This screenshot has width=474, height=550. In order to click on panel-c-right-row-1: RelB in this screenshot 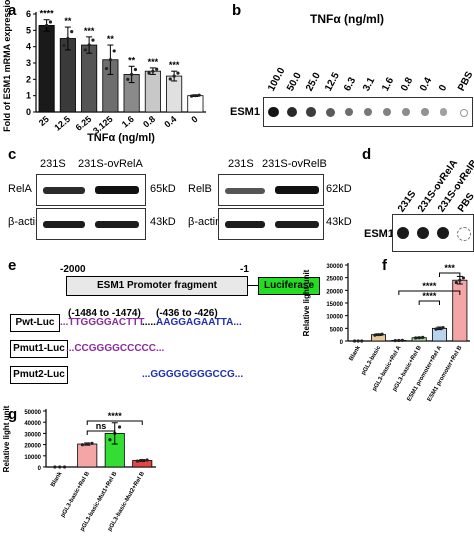, I will do `click(200, 189)`.